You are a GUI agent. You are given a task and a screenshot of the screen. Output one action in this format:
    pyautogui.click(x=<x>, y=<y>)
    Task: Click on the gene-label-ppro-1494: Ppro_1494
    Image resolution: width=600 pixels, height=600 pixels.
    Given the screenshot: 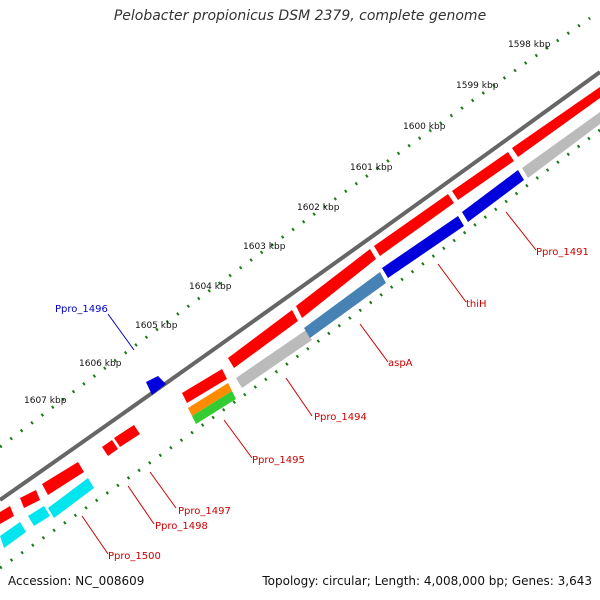 What is the action you would take?
    pyautogui.click(x=340, y=417)
    